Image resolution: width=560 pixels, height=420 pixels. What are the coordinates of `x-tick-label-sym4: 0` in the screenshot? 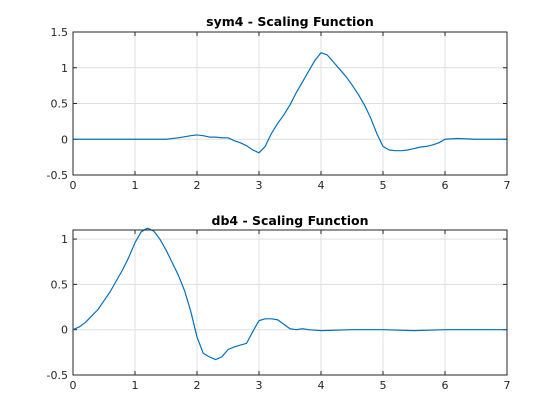 It's located at (73, 185).